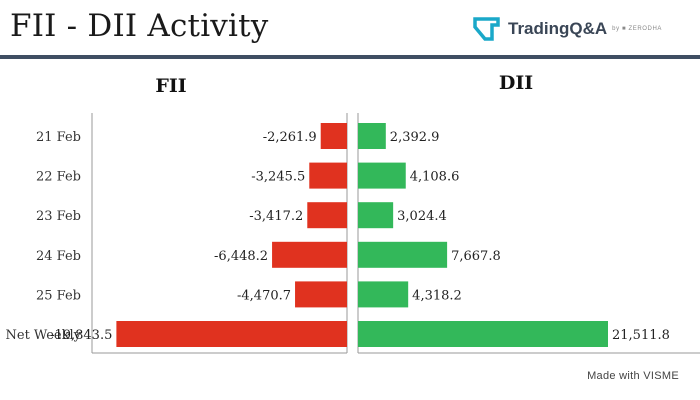 This screenshot has width=700, height=400. Describe the element at coordinates (633, 376) in the screenshot. I see `footer-credit: Made with VISME` at that location.